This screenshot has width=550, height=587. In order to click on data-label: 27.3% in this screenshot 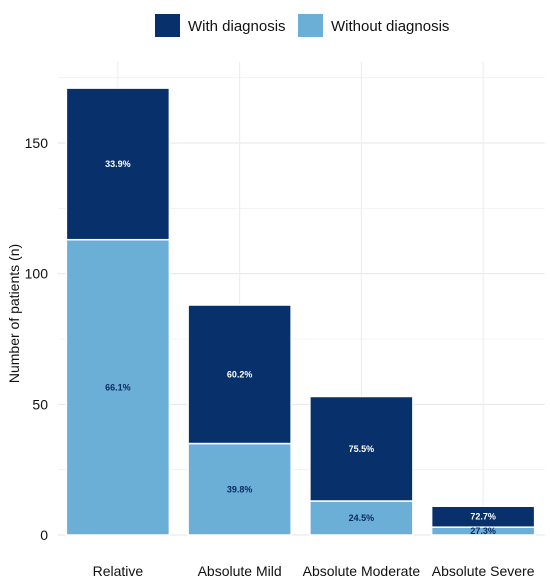, I will do `click(483, 531)`.